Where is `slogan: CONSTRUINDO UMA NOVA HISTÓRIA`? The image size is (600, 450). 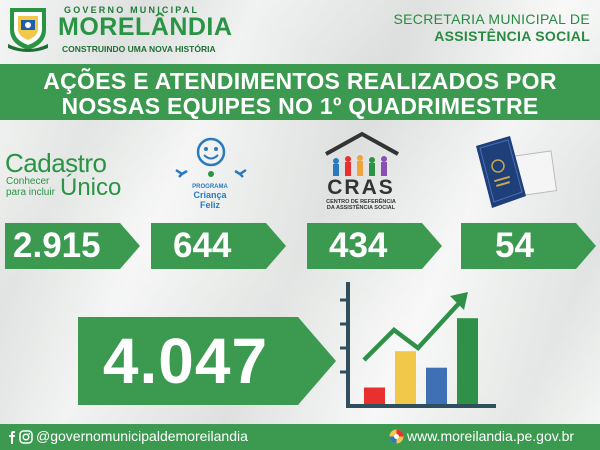
slogan: CONSTRUINDO UMA NOVA HISTÓRIA is located at coordinates (139, 49).